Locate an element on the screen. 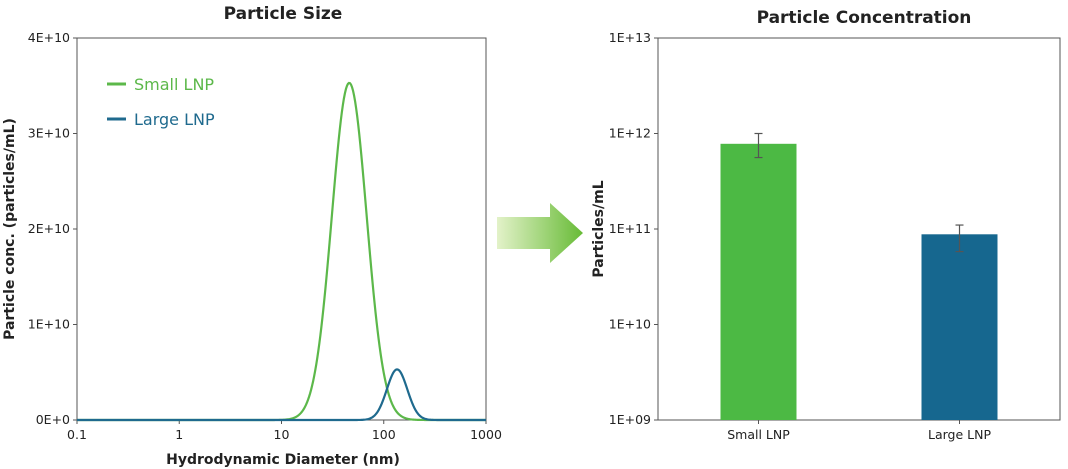 The width and height of the screenshot is (1068, 469). bar-large-lnp is located at coordinates (959, 327).